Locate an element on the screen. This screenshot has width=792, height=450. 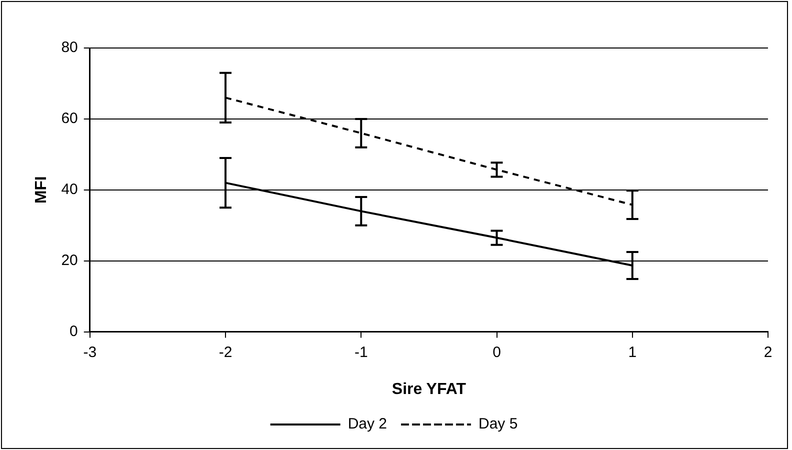
y-tick-label: 60 is located at coordinates (69, 119).